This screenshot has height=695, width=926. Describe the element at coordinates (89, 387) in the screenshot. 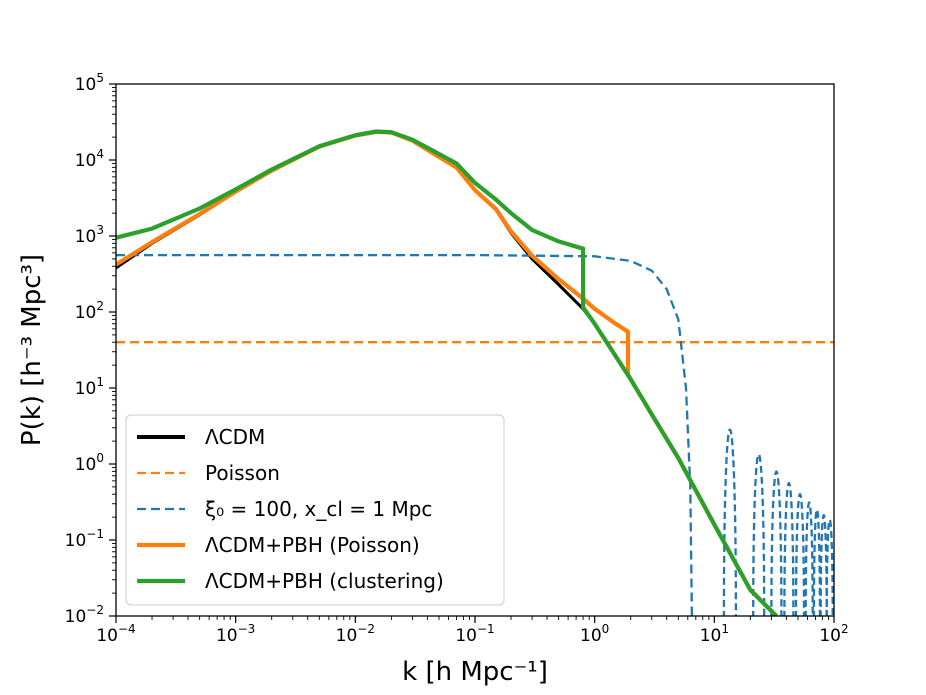

I see `y-tick-label: 10¹` at that location.